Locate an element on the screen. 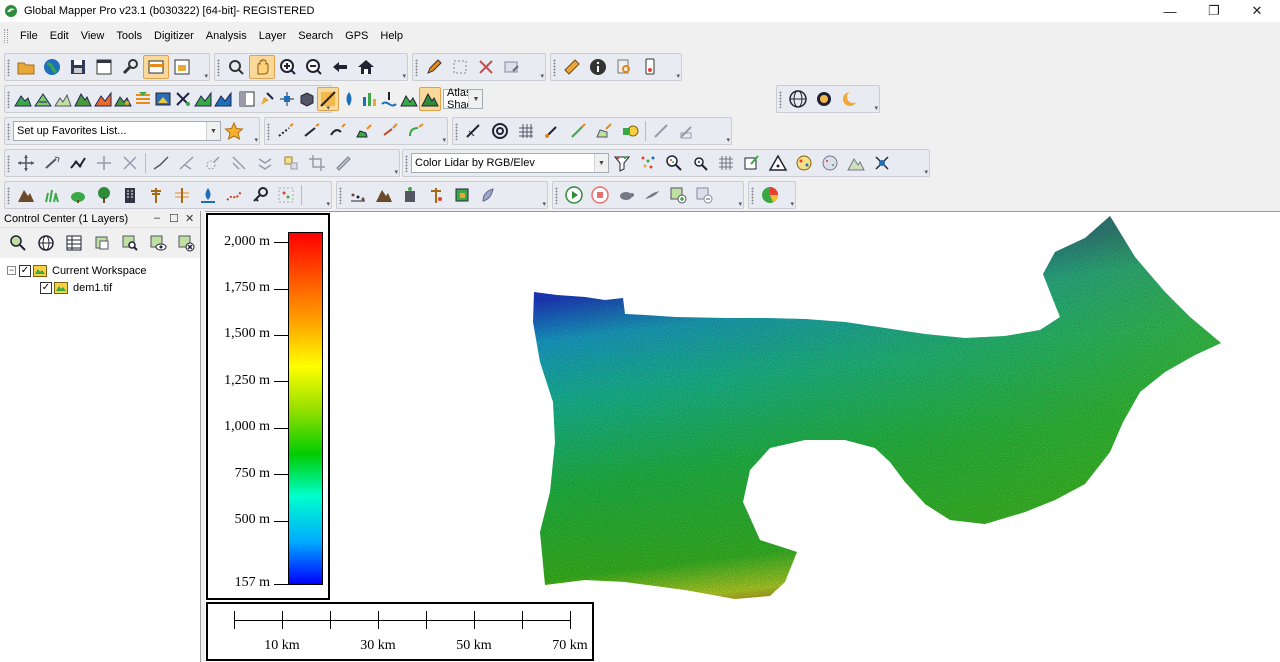 This screenshot has width=1280, height=662. add-layer-button is located at coordinates (678, 195).